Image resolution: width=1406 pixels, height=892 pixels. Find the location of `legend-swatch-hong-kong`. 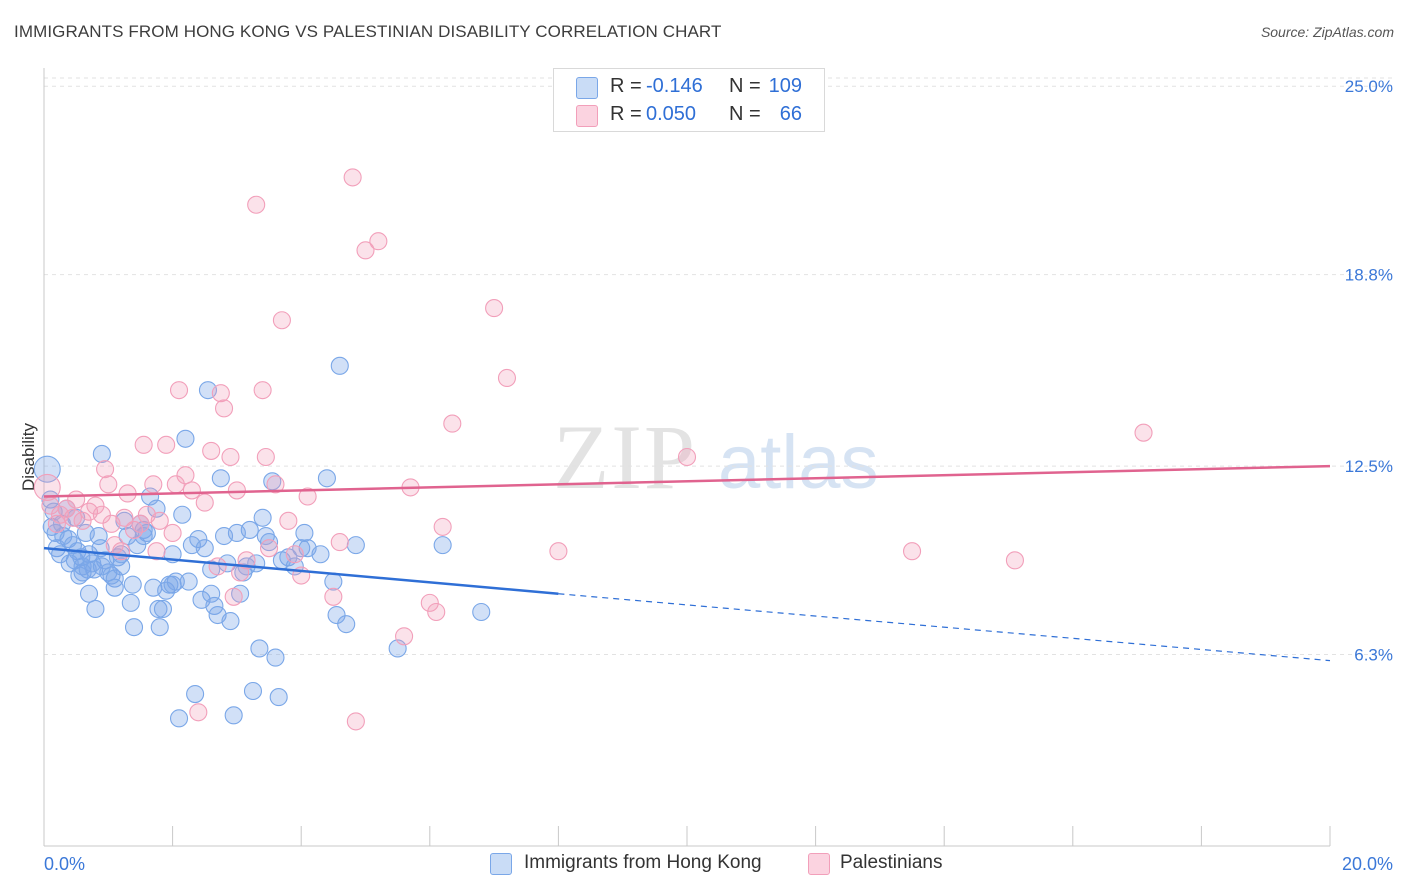

legend-swatch-hong-kong is located at coordinates (501, 864).